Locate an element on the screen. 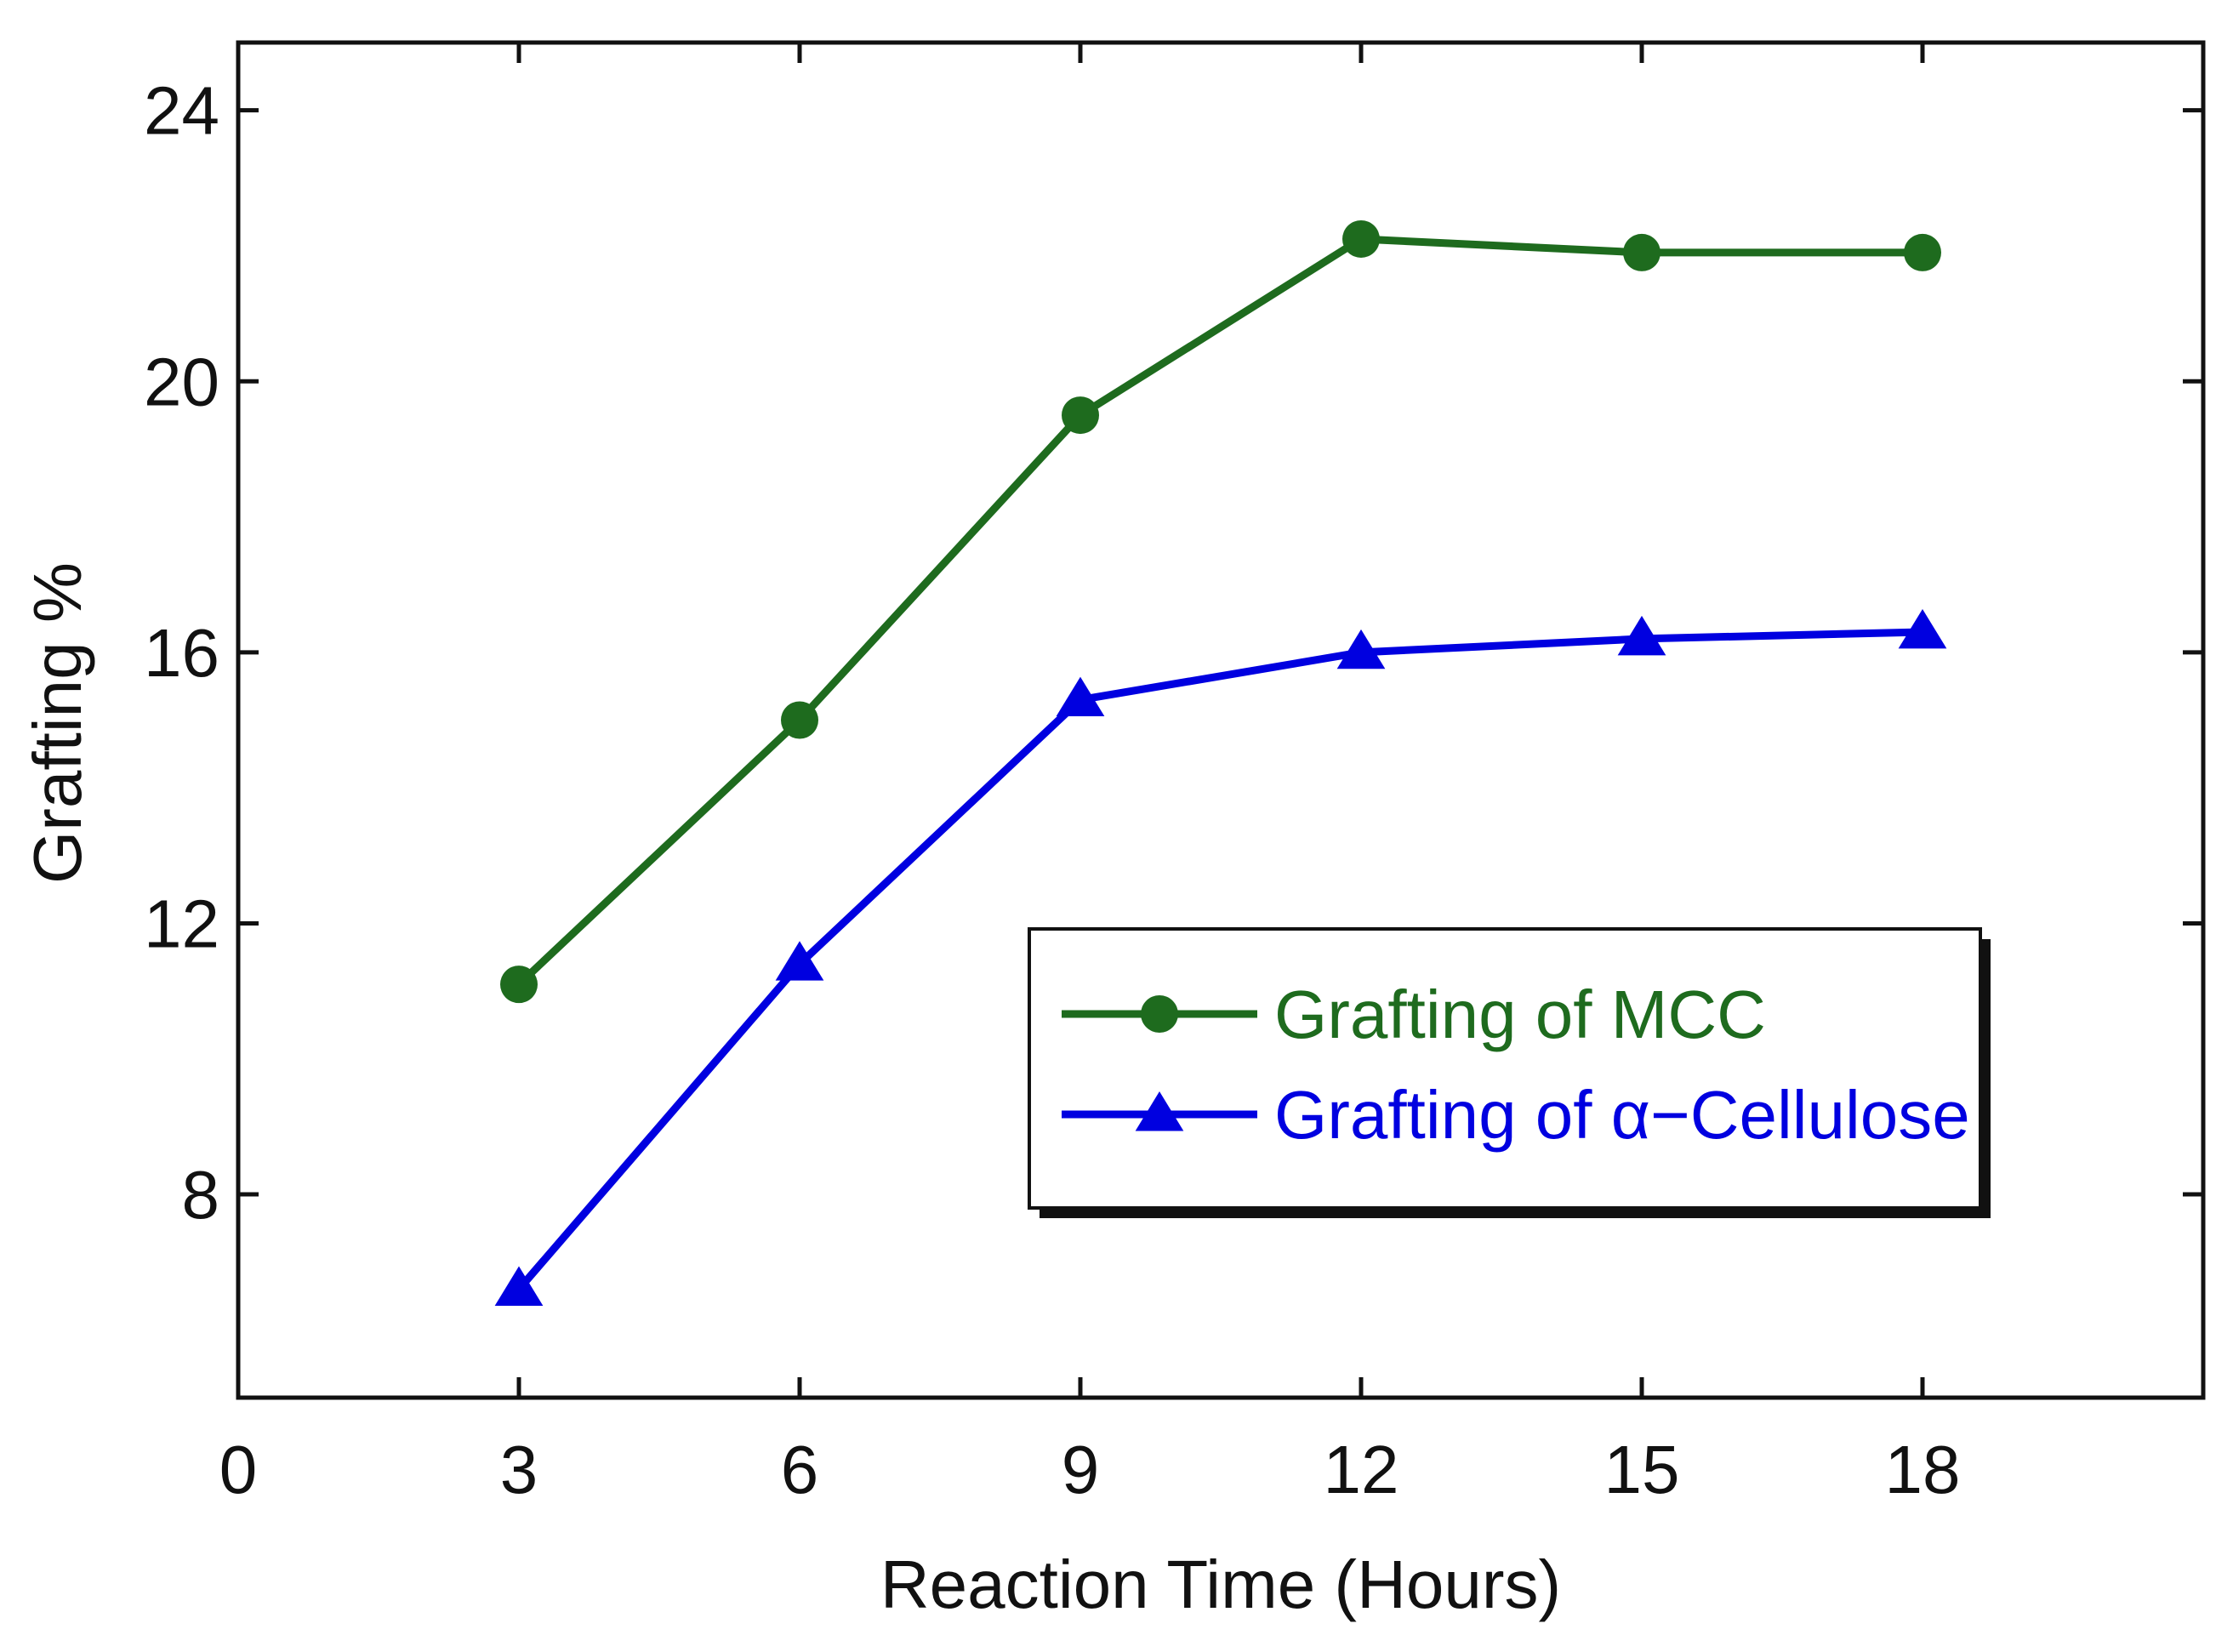 This screenshot has width=2233, height=1652. x-tick-label: 15 is located at coordinates (1642, 1469).